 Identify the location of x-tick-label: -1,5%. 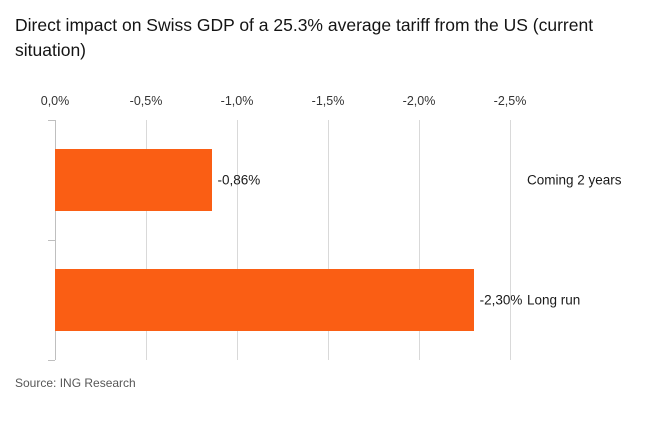
(328, 101).